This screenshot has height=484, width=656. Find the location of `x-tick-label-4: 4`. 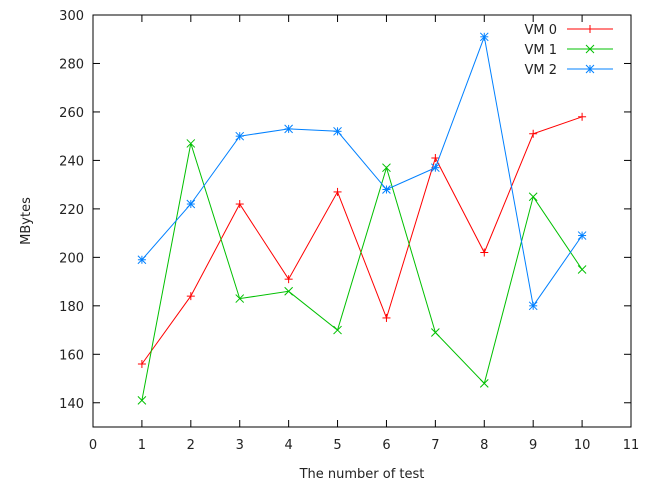

x-tick-label-4: 4 is located at coordinates (288, 445).